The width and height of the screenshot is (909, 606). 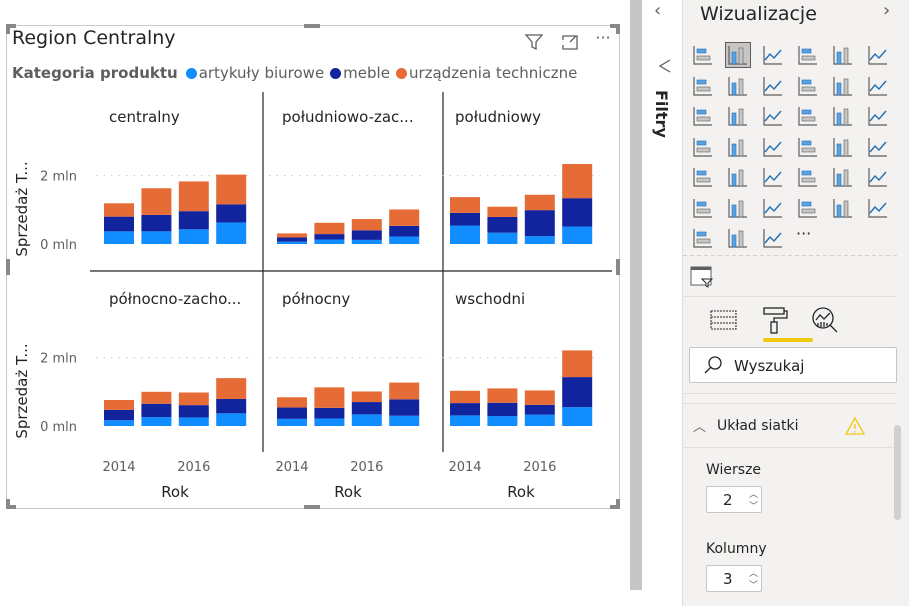 I want to click on more-options-icon: ···, so click(x=603, y=37).